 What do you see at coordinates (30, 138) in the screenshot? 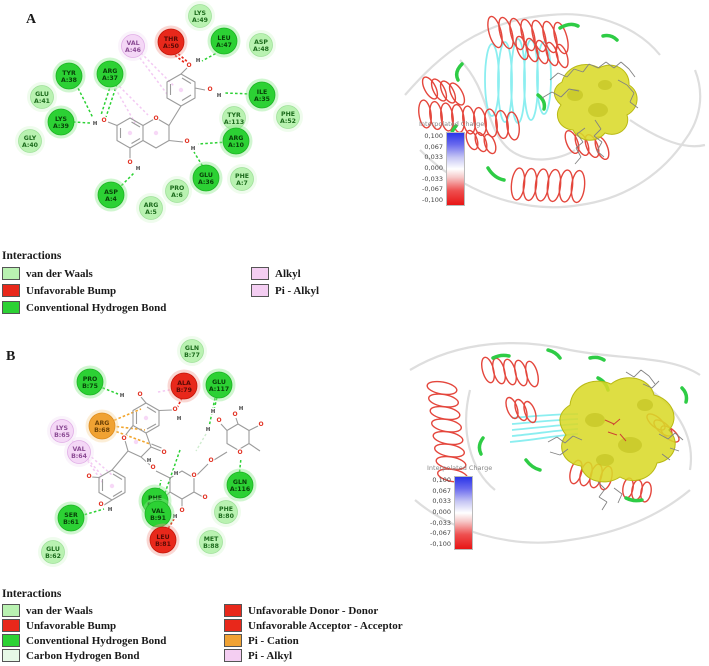
I see `svg-text: GLY` at bounding box center [30, 138].